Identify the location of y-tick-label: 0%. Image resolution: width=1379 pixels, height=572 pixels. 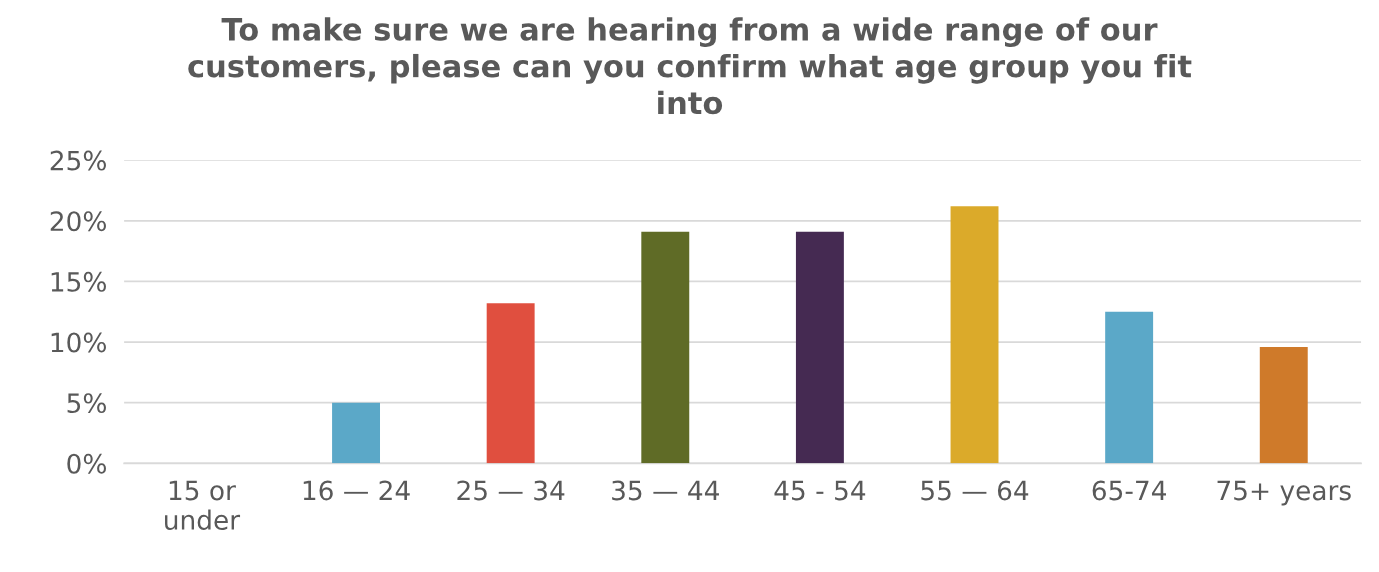
(86, 463).